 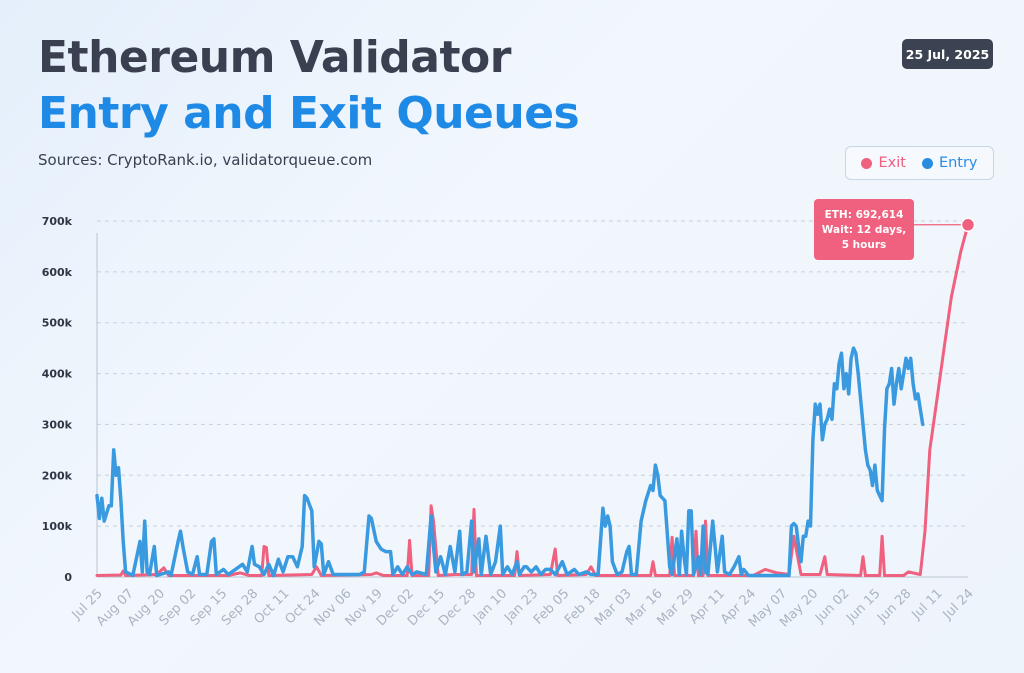 I want to click on legend-item-exit: Exit, so click(x=883, y=163).